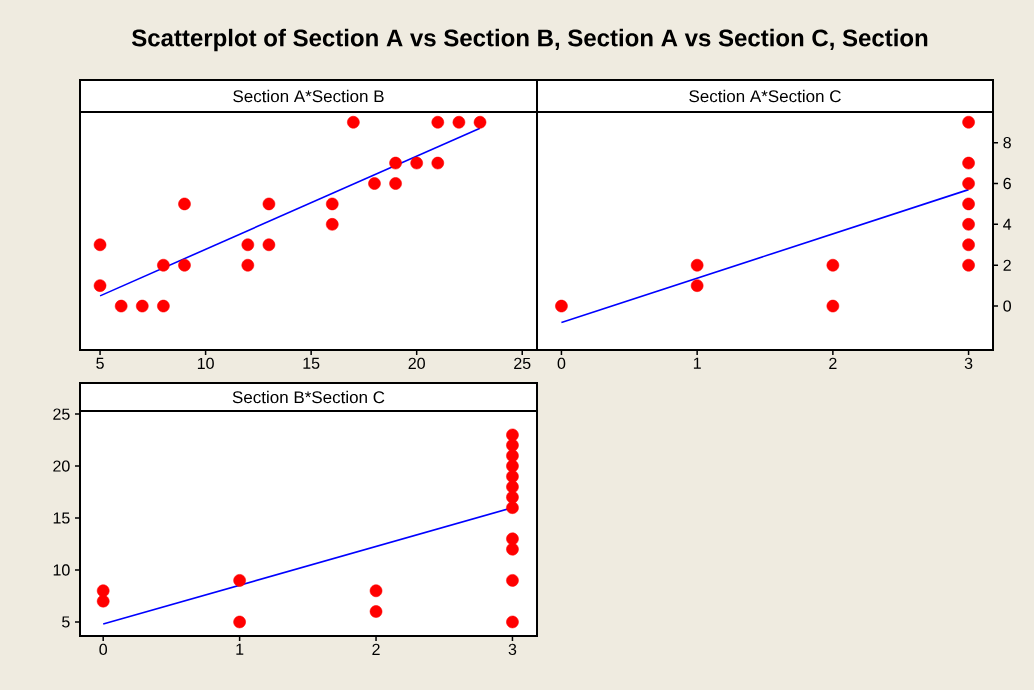 This screenshot has width=1034, height=690. I want to click on y-tick-label: 4, so click(1007, 224).